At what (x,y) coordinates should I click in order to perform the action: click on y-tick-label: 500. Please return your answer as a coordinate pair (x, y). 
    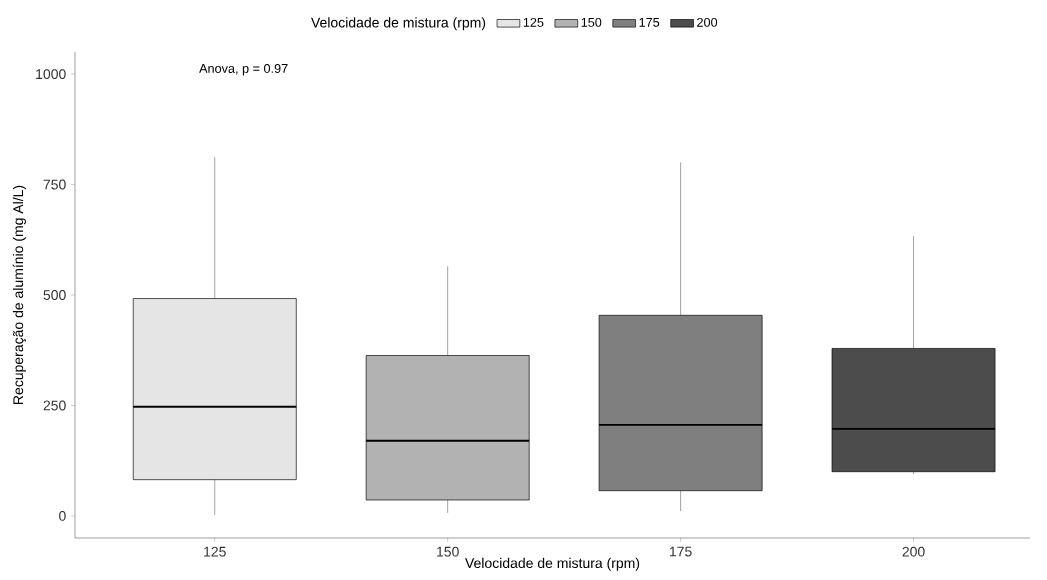
    Looking at the image, I should click on (54, 295).